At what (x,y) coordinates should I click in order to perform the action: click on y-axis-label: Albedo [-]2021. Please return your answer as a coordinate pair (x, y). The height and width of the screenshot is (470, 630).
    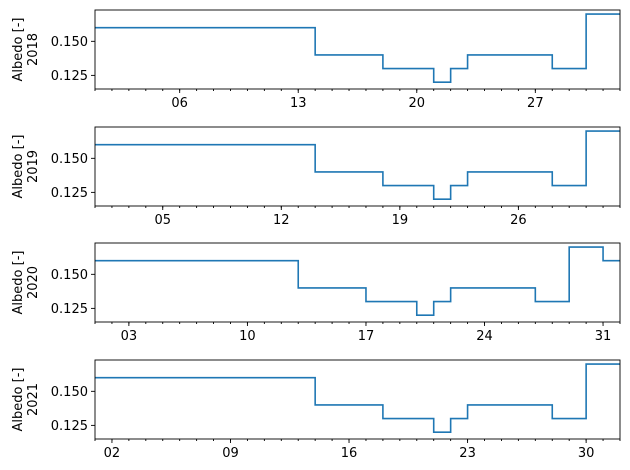
    Looking at the image, I should click on (26, 400).